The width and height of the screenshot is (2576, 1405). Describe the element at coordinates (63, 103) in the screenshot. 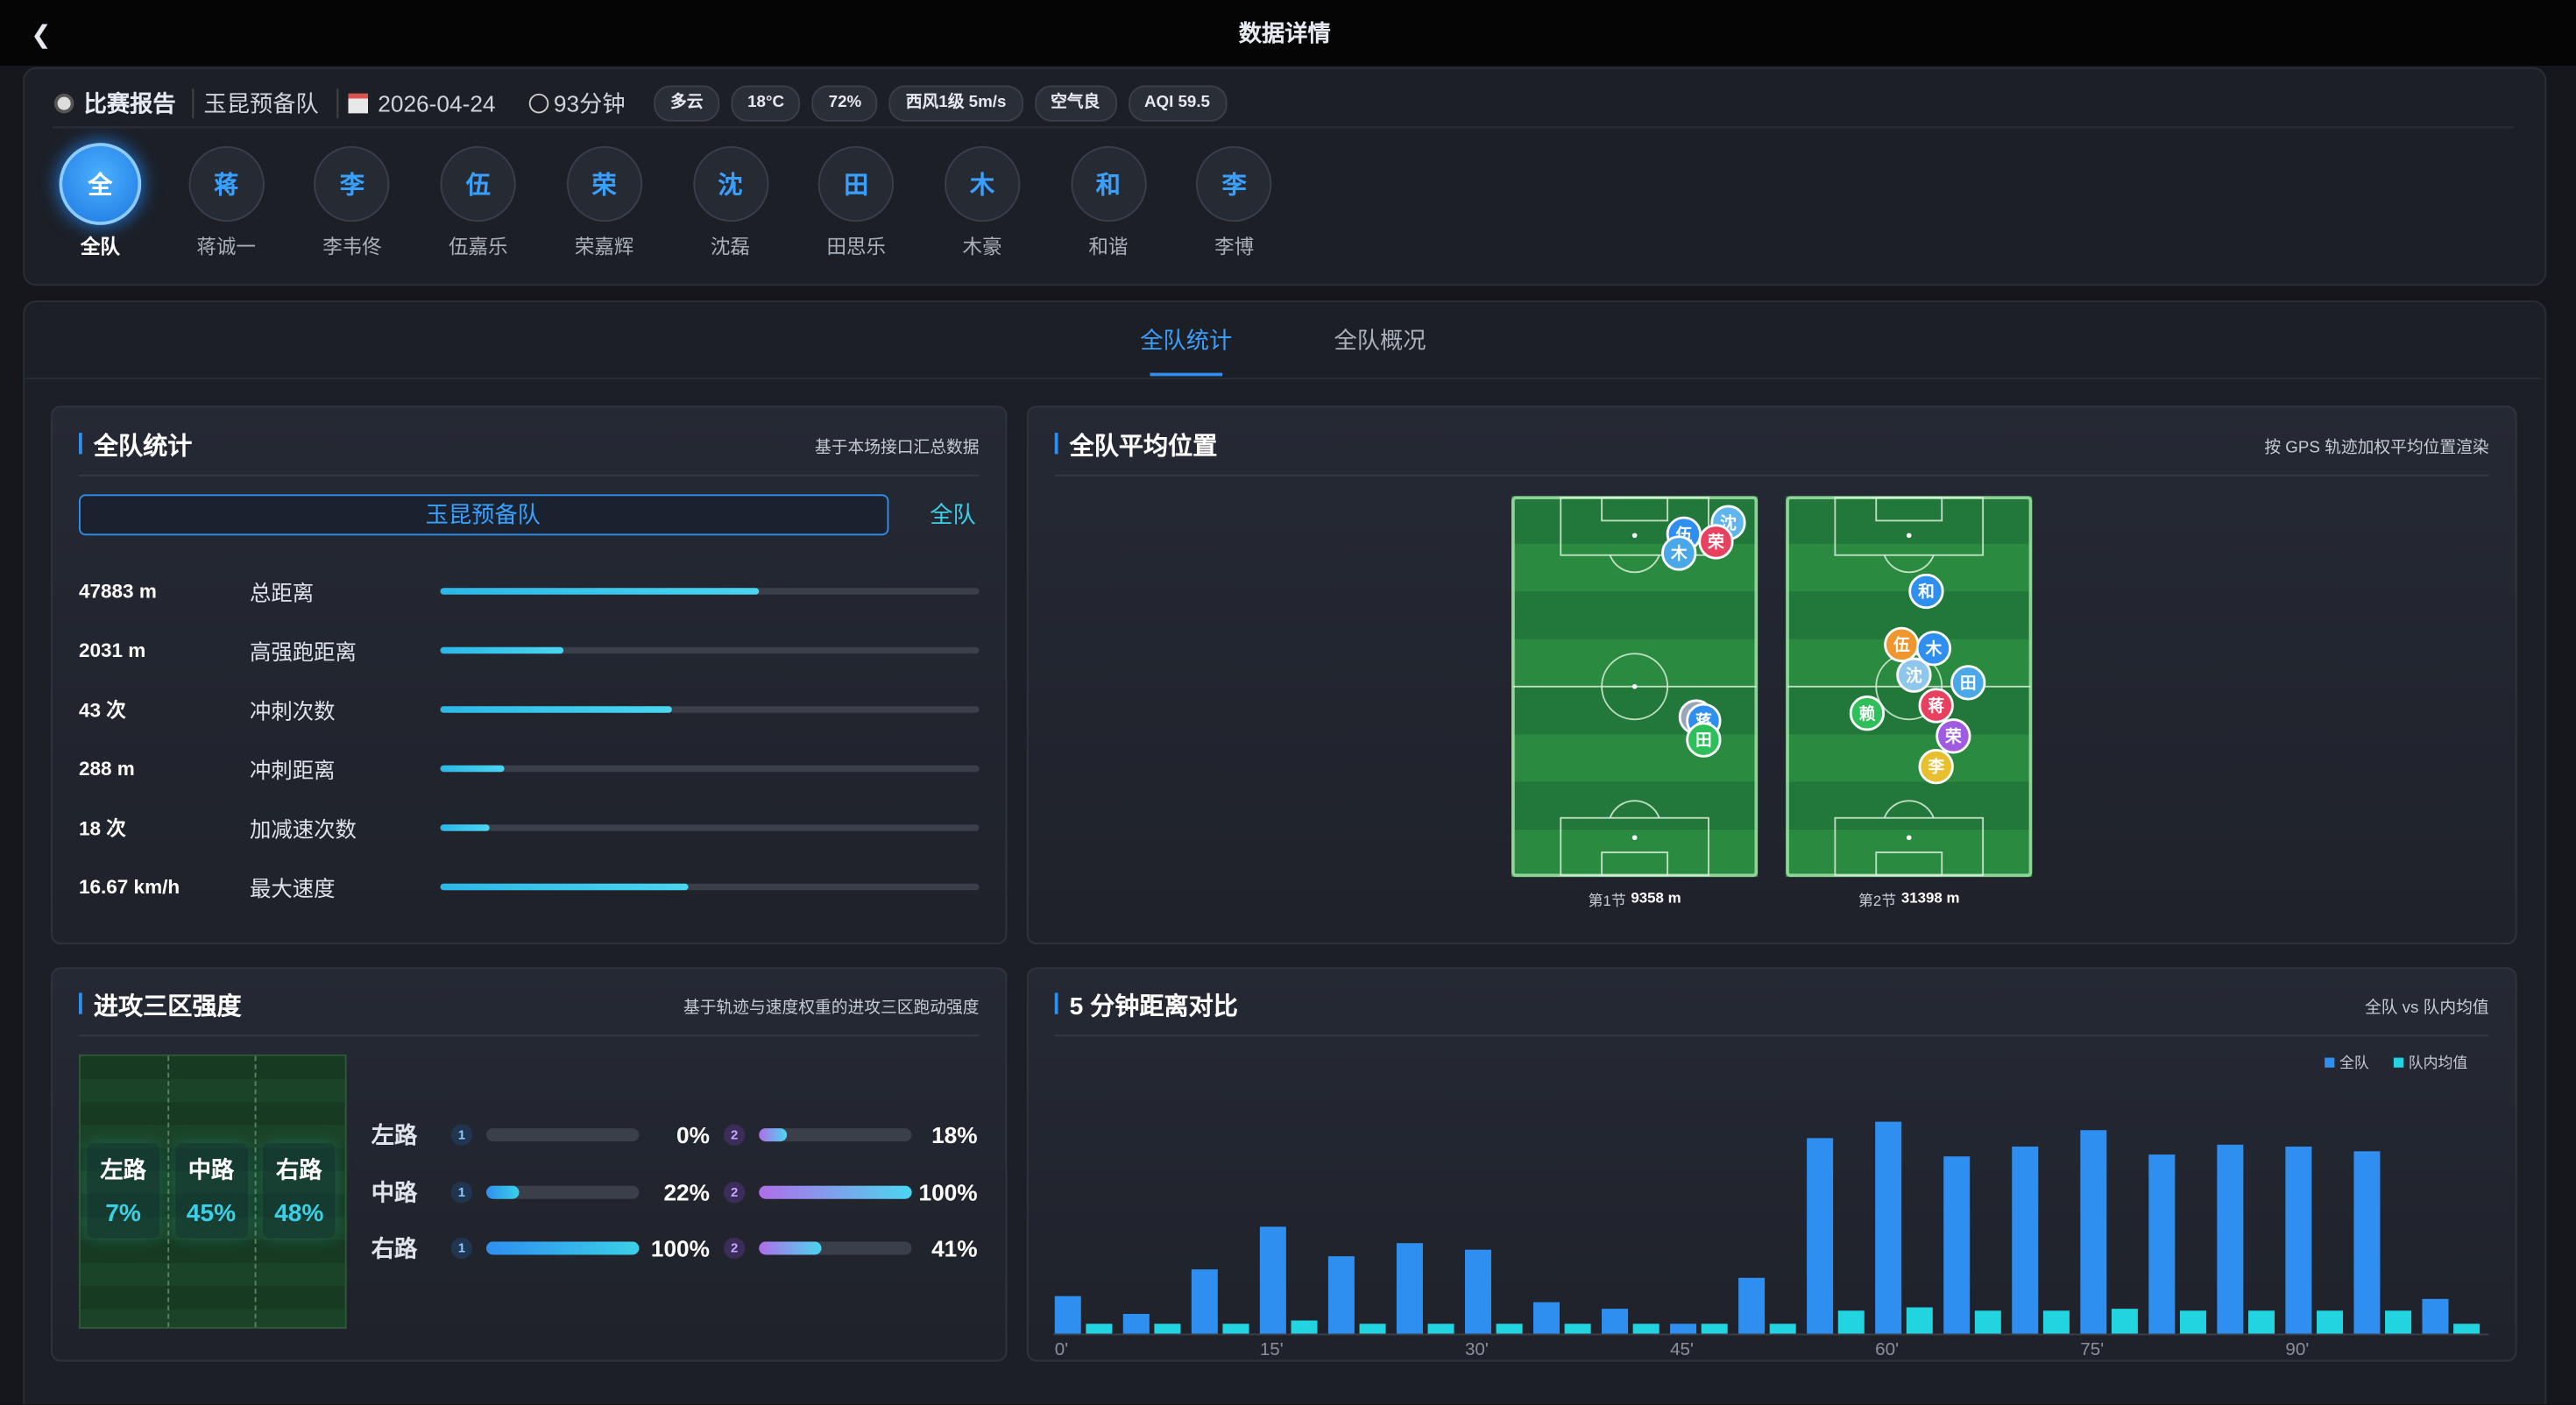

I see `match-icon` at that location.